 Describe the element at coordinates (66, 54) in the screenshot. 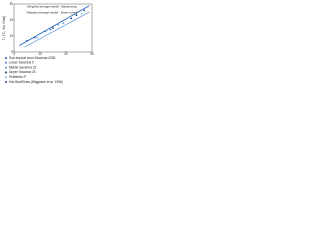

I see `x-tick-label: 20` at that location.